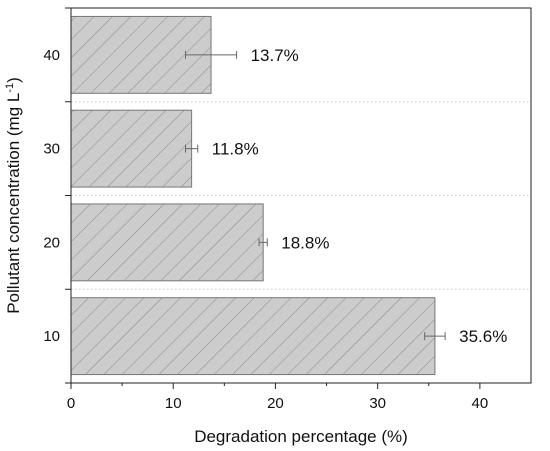 This screenshot has height=451, width=550. Describe the element at coordinates (377, 403) in the screenshot. I see `x-tick-label: 30` at that location.